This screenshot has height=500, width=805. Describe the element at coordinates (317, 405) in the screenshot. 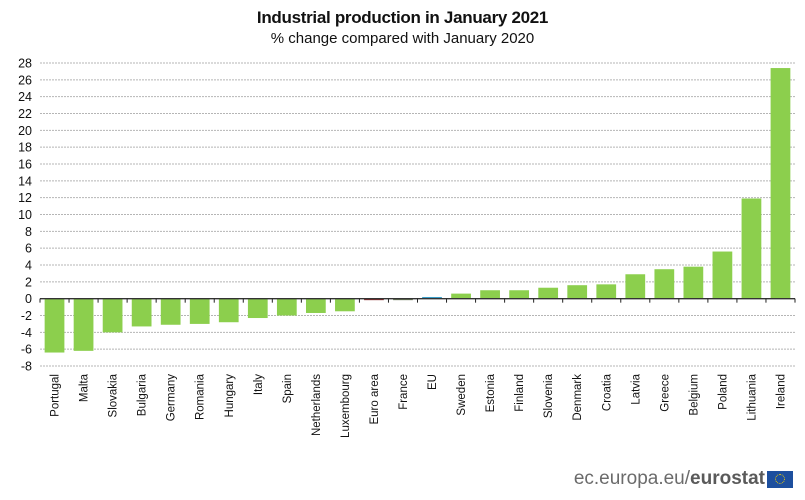

I see `x-tick-label: Netherlands` at that location.